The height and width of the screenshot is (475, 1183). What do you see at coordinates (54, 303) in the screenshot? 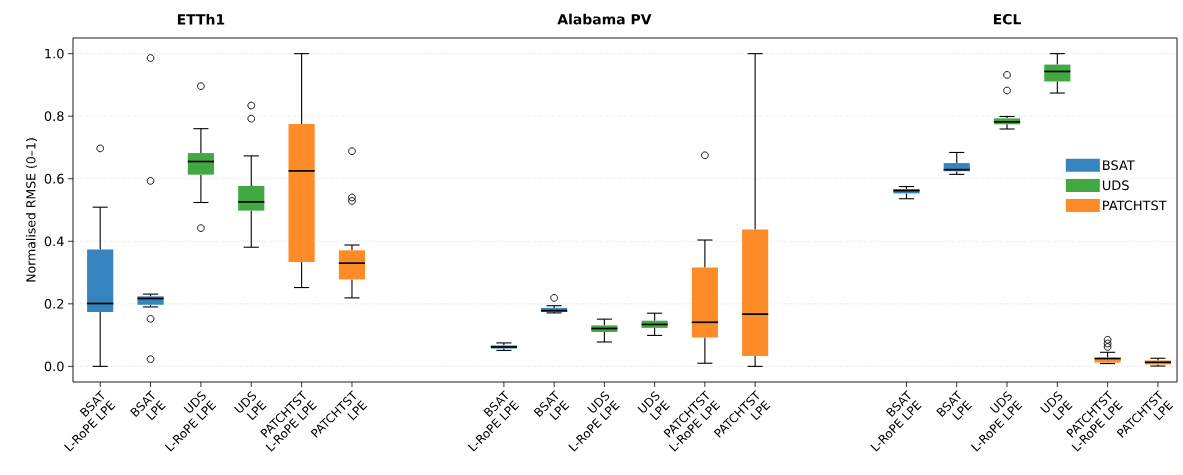
I see `y-tick-label: 0.2` at bounding box center [54, 303].